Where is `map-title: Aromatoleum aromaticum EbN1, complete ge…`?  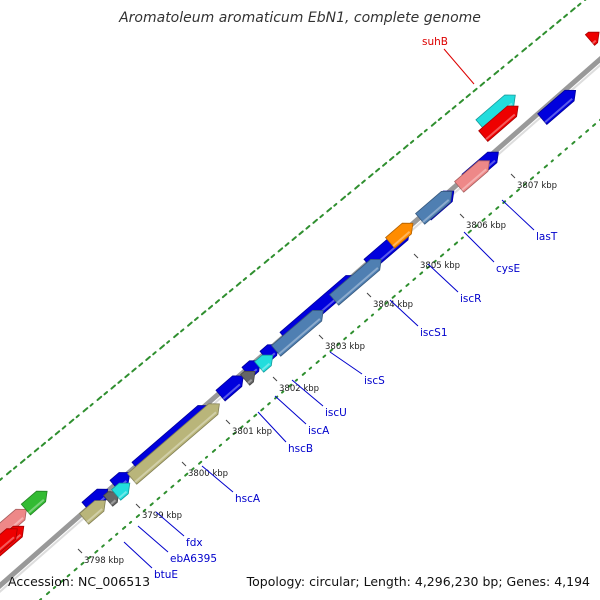
map-title: Aromatoleum aromaticum EbN1, complete ge… is located at coordinates (300, 18).